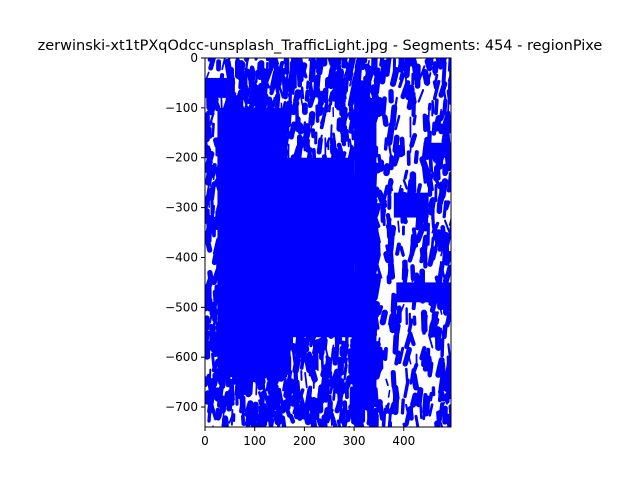 The image size is (640, 480). Describe the element at coordinates (354, 441) in the screenshot. I see `x-tick-label: 300` at that location.